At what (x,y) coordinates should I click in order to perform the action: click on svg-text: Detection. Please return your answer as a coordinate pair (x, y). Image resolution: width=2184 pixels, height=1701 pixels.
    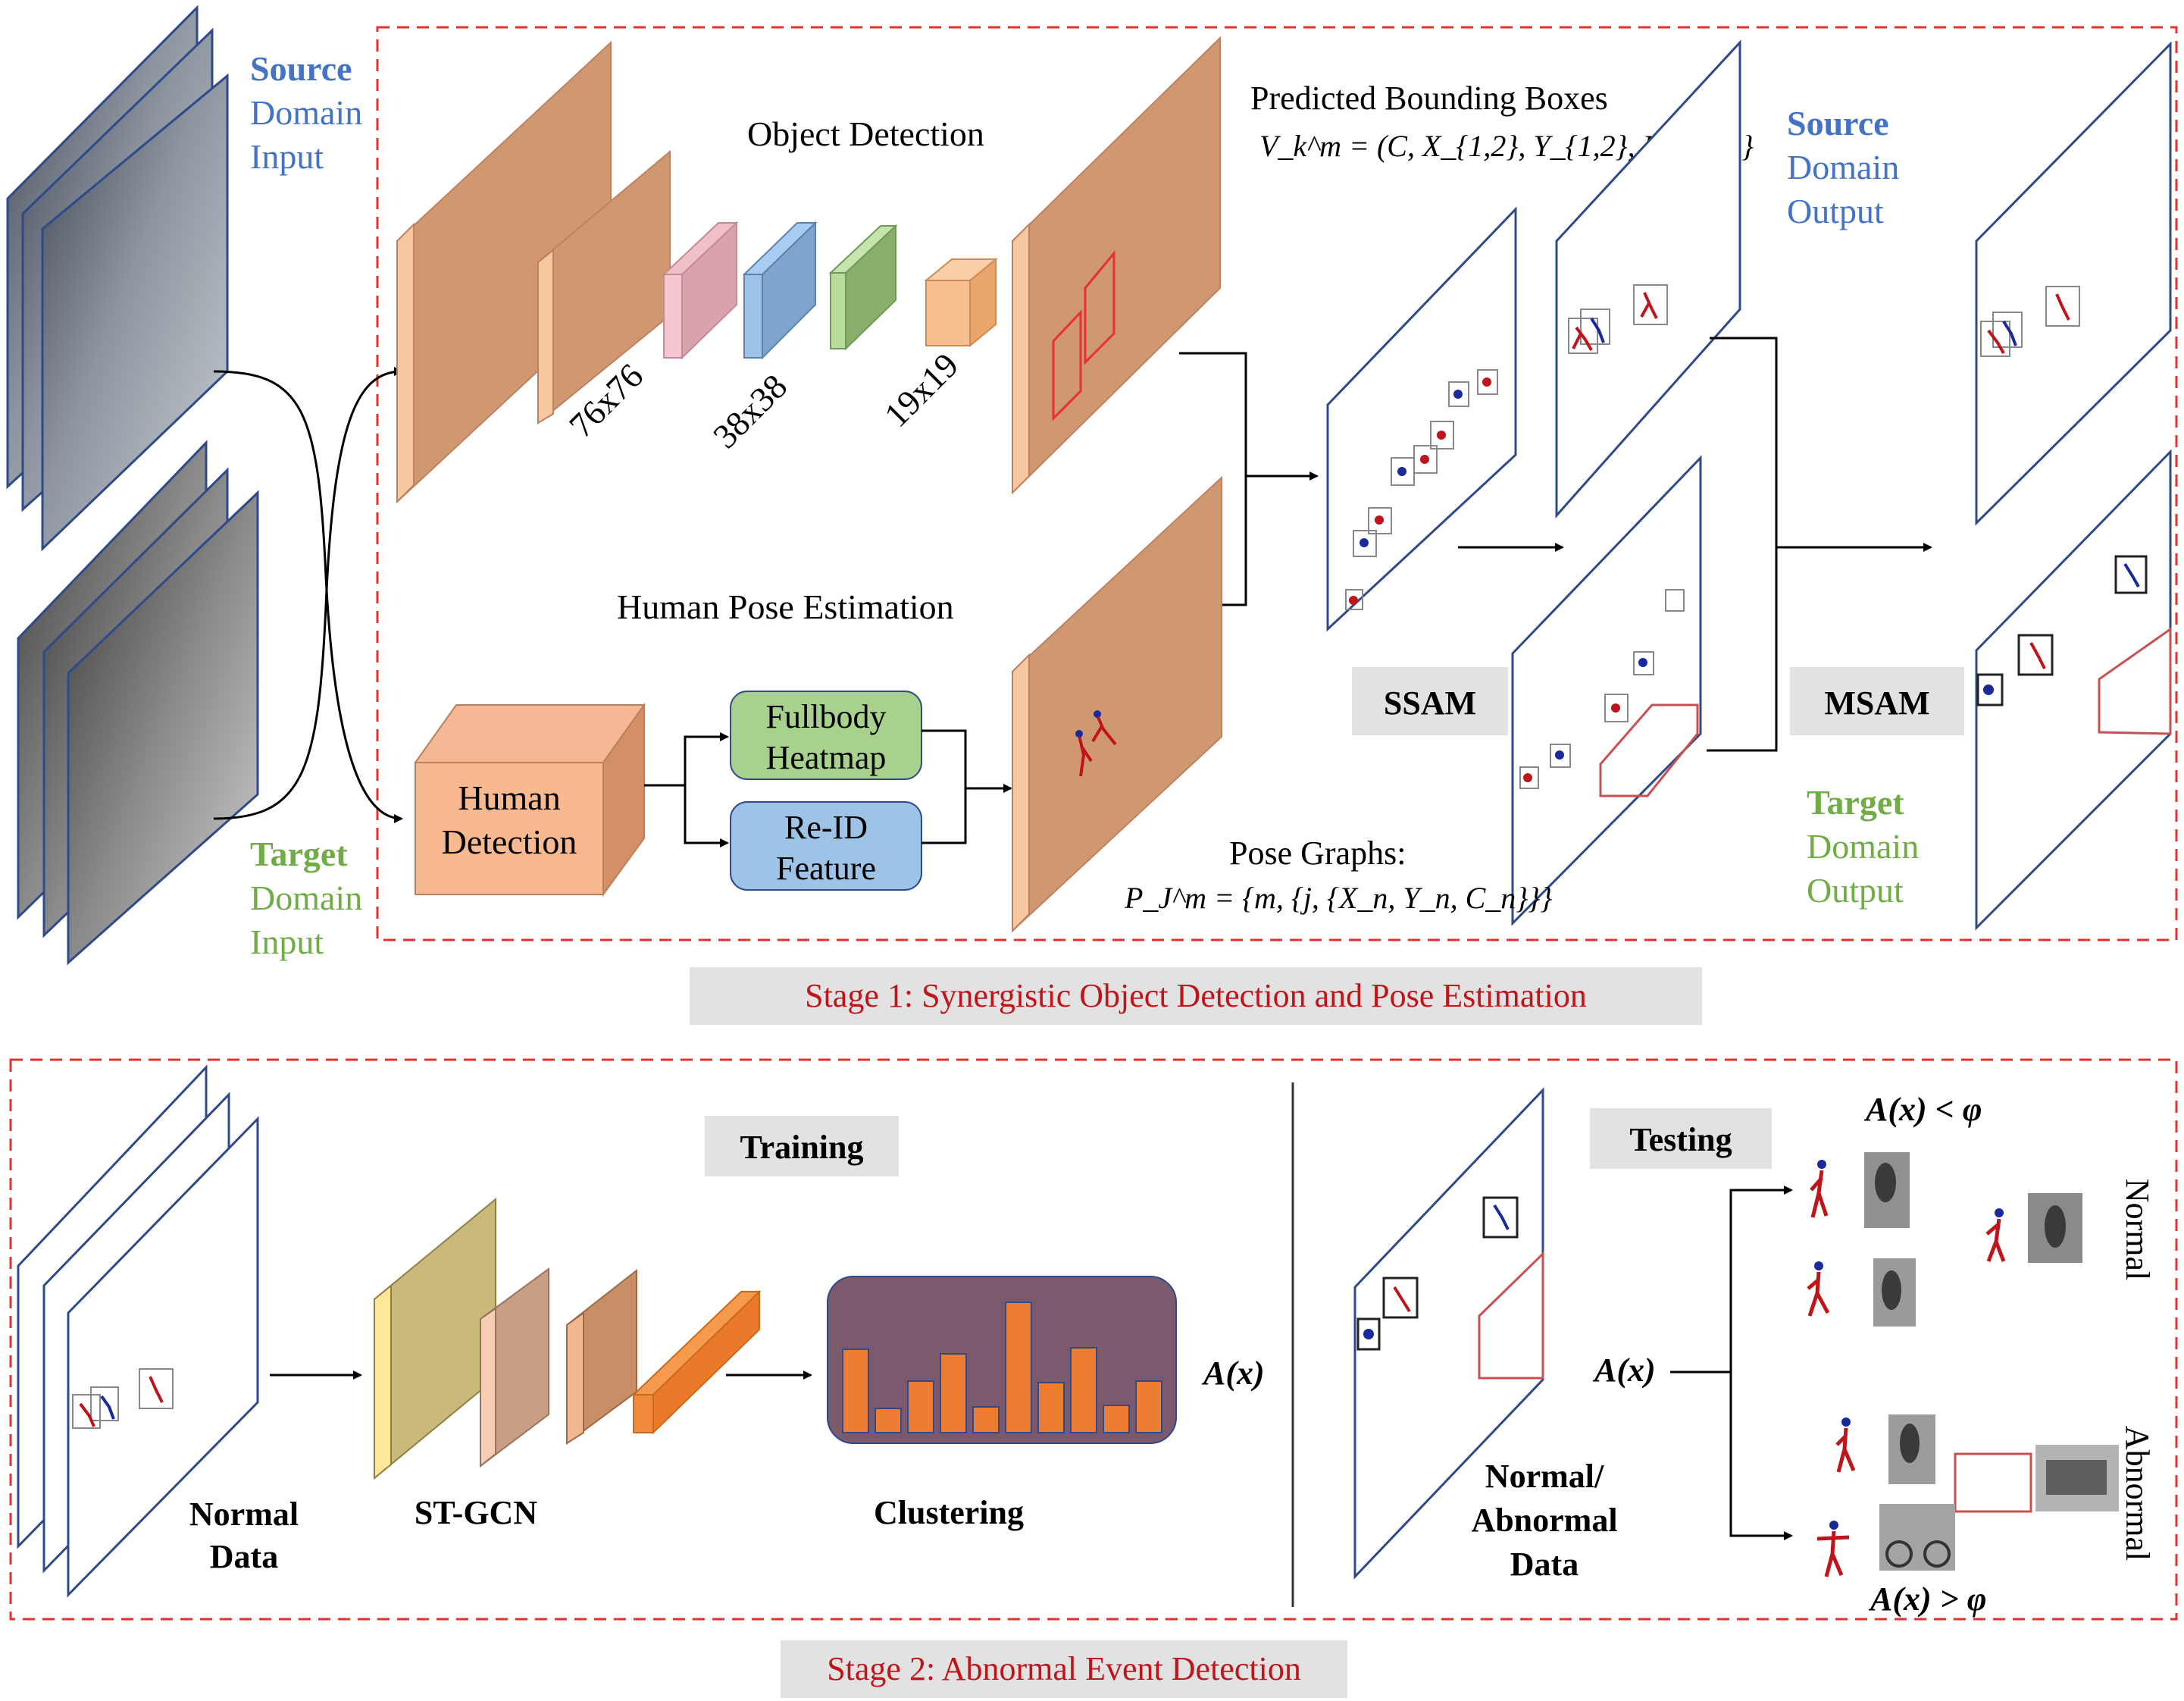
    Looking at the image, I should click on (509, 841).